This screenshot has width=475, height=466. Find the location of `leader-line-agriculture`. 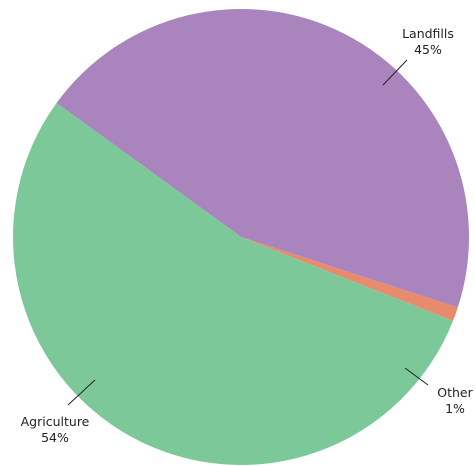

leader-line-agriculture is located at coordinates (81, 392).